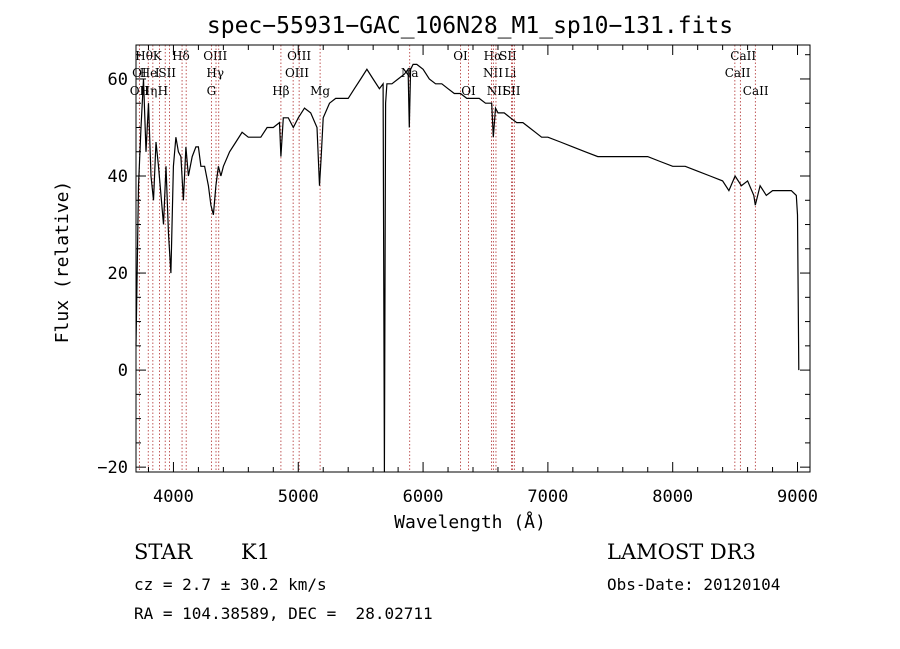 The image size is (900, 649). What do you see at coordinates (144, 56) in the screenshot?
I see `spectral-line-label: Hθ` at bounding box center [144, 56].